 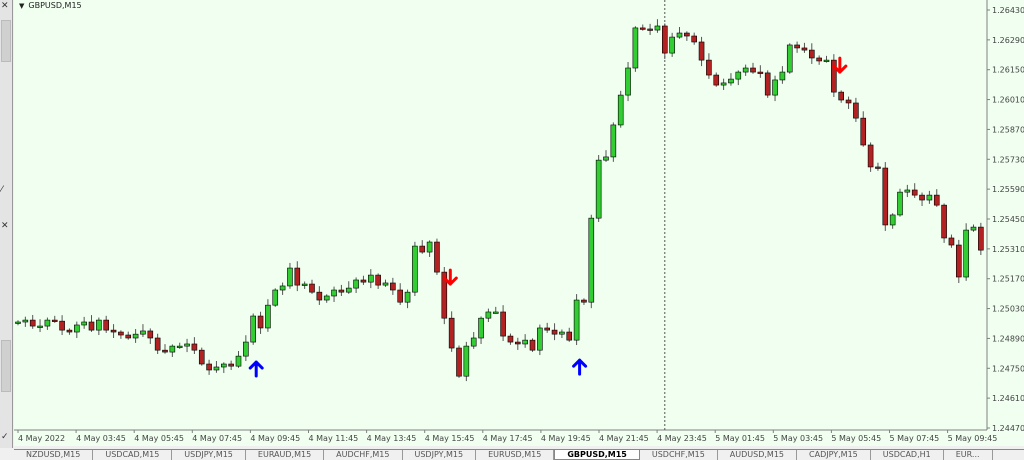 What do you see at coordinates (450, 438) in the screenshot?
I see `time-tick-label: 4 May 15:45` at bounding box center [450, 438].